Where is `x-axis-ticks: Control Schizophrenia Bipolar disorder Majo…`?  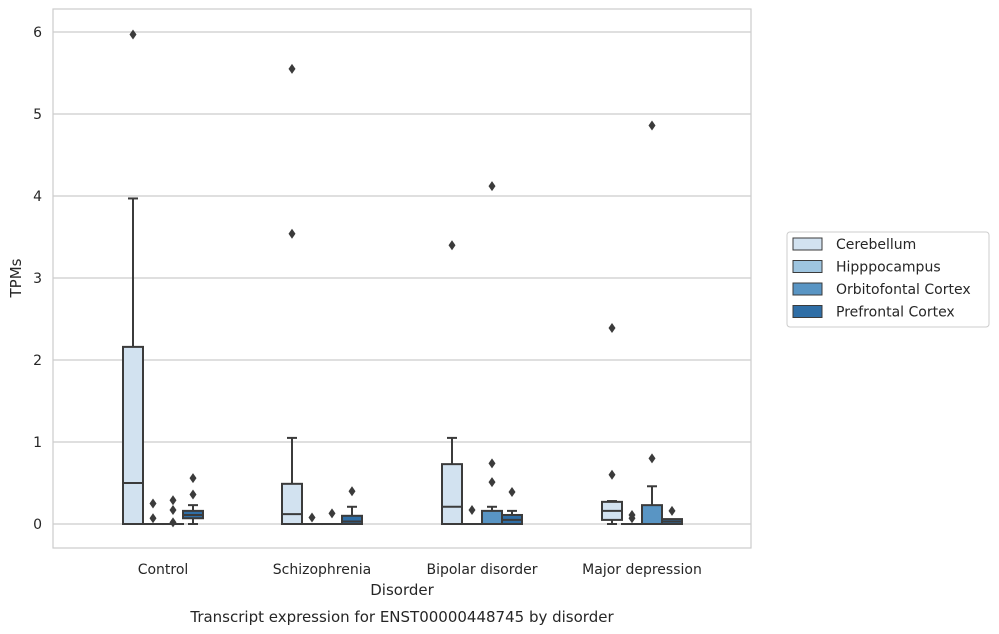 x-axis-ticks: Control Schizophrenia Bipolar disorder Majo… is located at coordinates (420, 570).